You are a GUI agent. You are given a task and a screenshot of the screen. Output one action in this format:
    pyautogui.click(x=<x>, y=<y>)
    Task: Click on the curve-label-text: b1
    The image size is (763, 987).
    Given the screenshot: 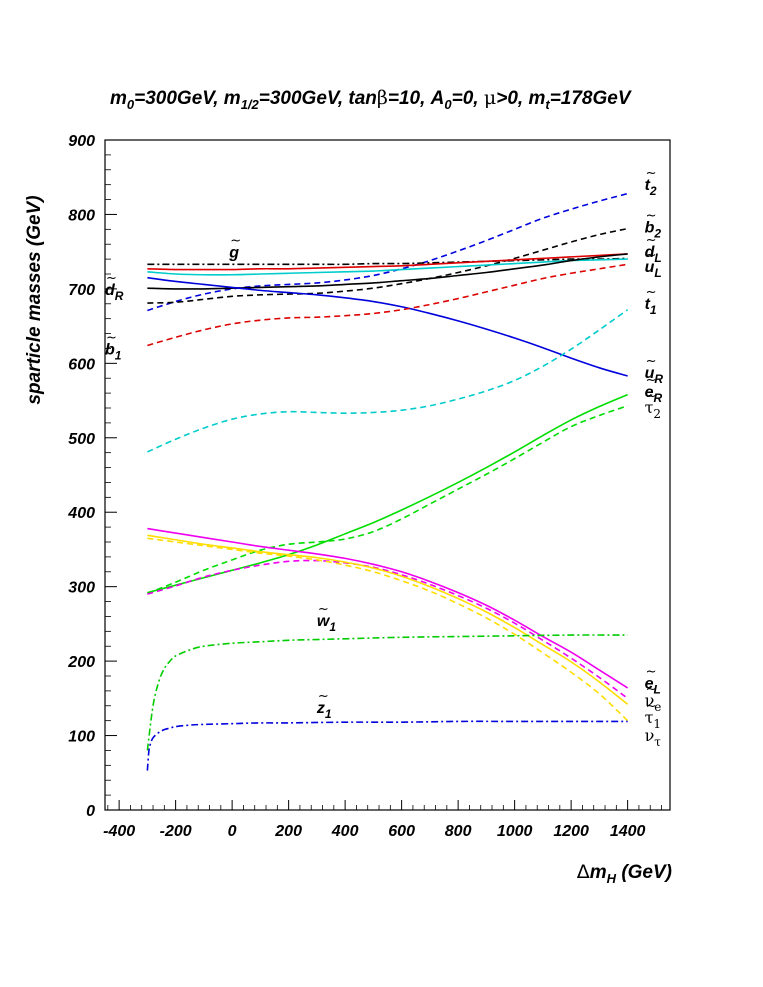 What is the action you would take?
    pyautogui.click(x=113, y=351)
    